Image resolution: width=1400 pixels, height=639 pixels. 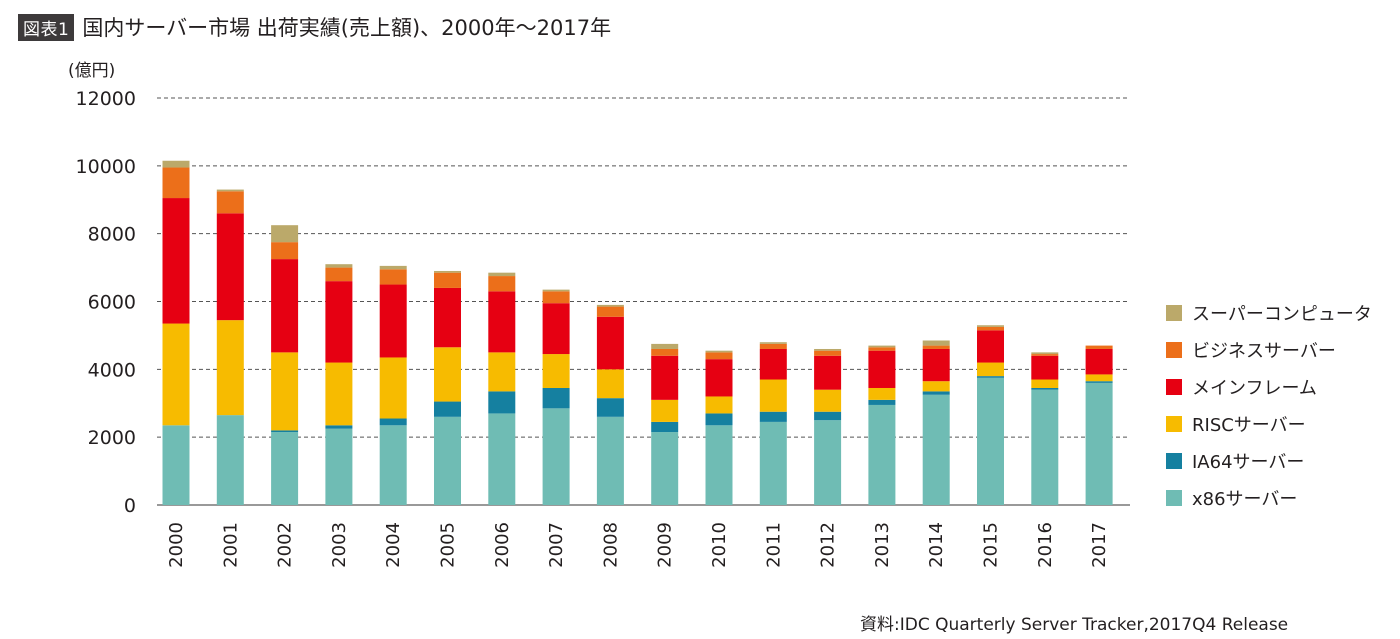 What do you see at coordinates (1045, 545) in the screenshot?
I see `x-tick-label: 2016` at bounding box center [1045, 545].